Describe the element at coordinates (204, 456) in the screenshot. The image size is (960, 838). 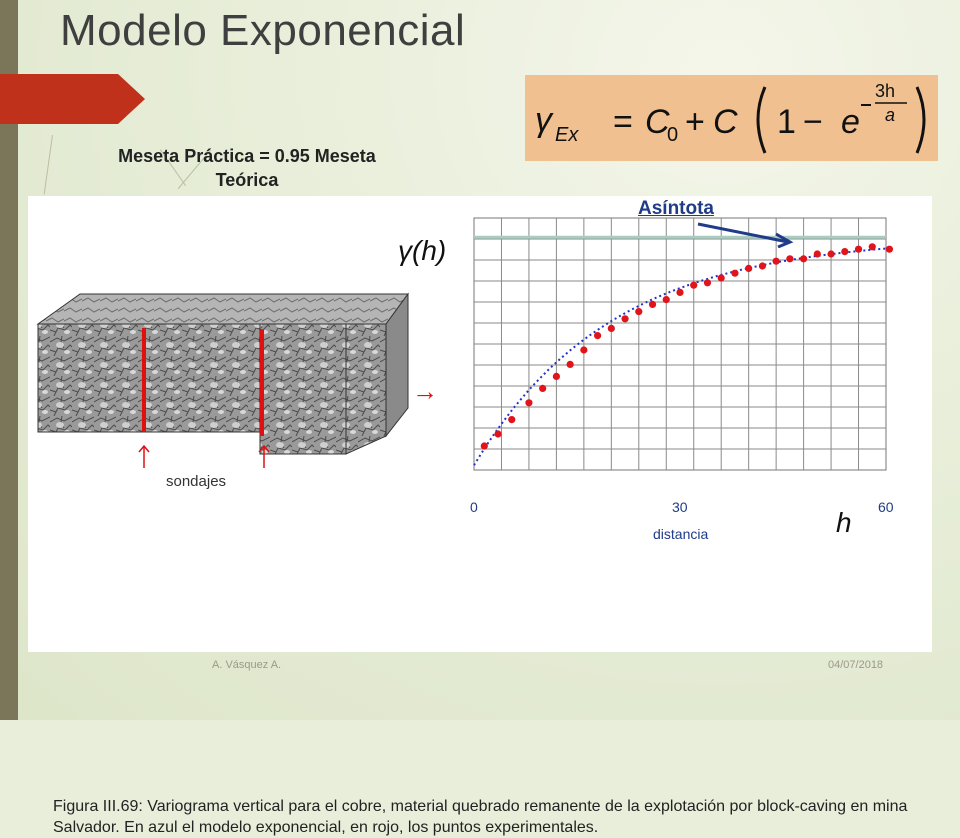
I see `drillhole-arrows` at that location.